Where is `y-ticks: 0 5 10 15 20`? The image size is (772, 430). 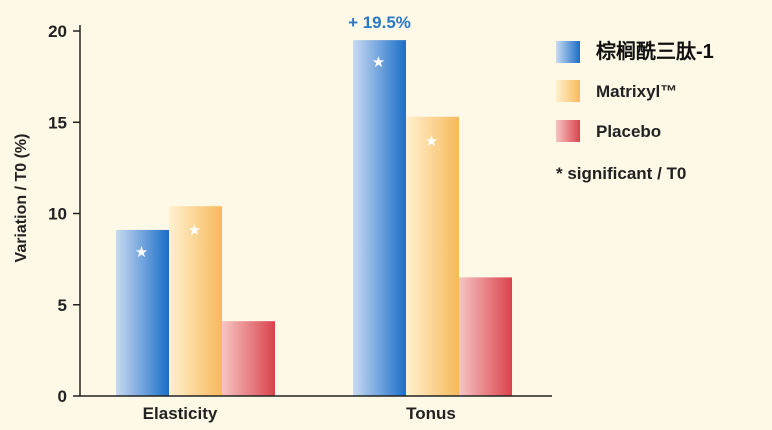 y-ticks: 0 5 10 15 20 is located at coordinates (64, 214).